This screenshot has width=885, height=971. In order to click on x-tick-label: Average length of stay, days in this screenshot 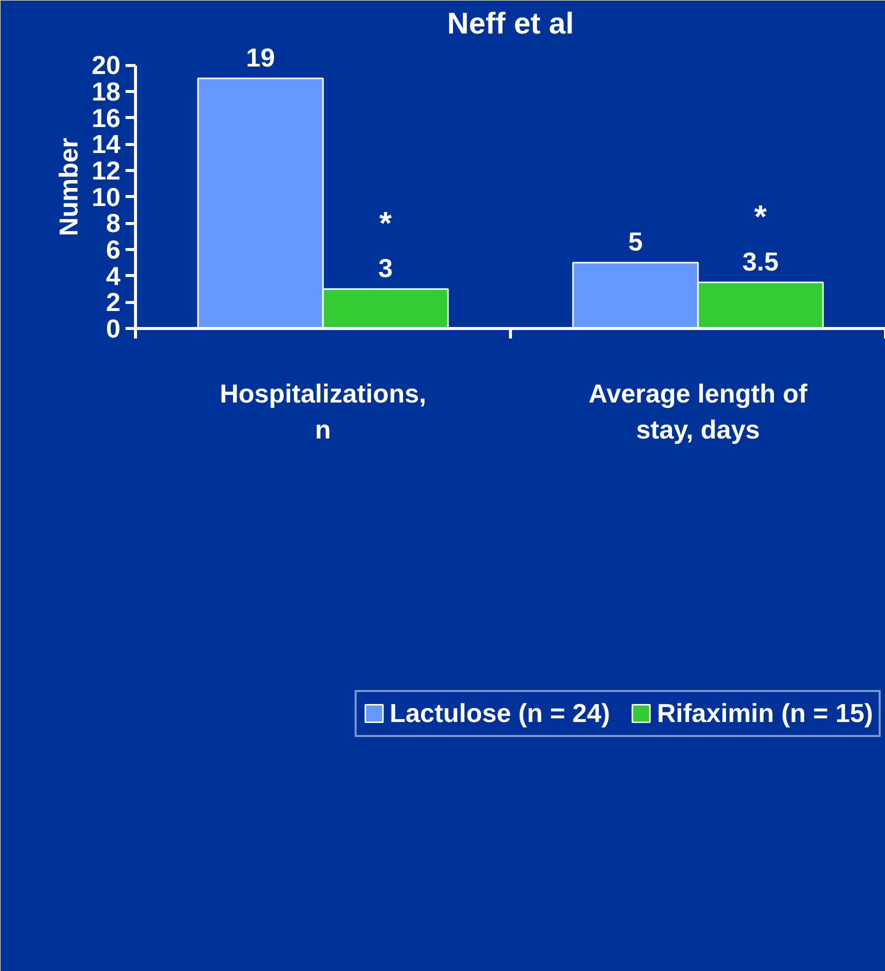, I will do `click(698, 411)`.